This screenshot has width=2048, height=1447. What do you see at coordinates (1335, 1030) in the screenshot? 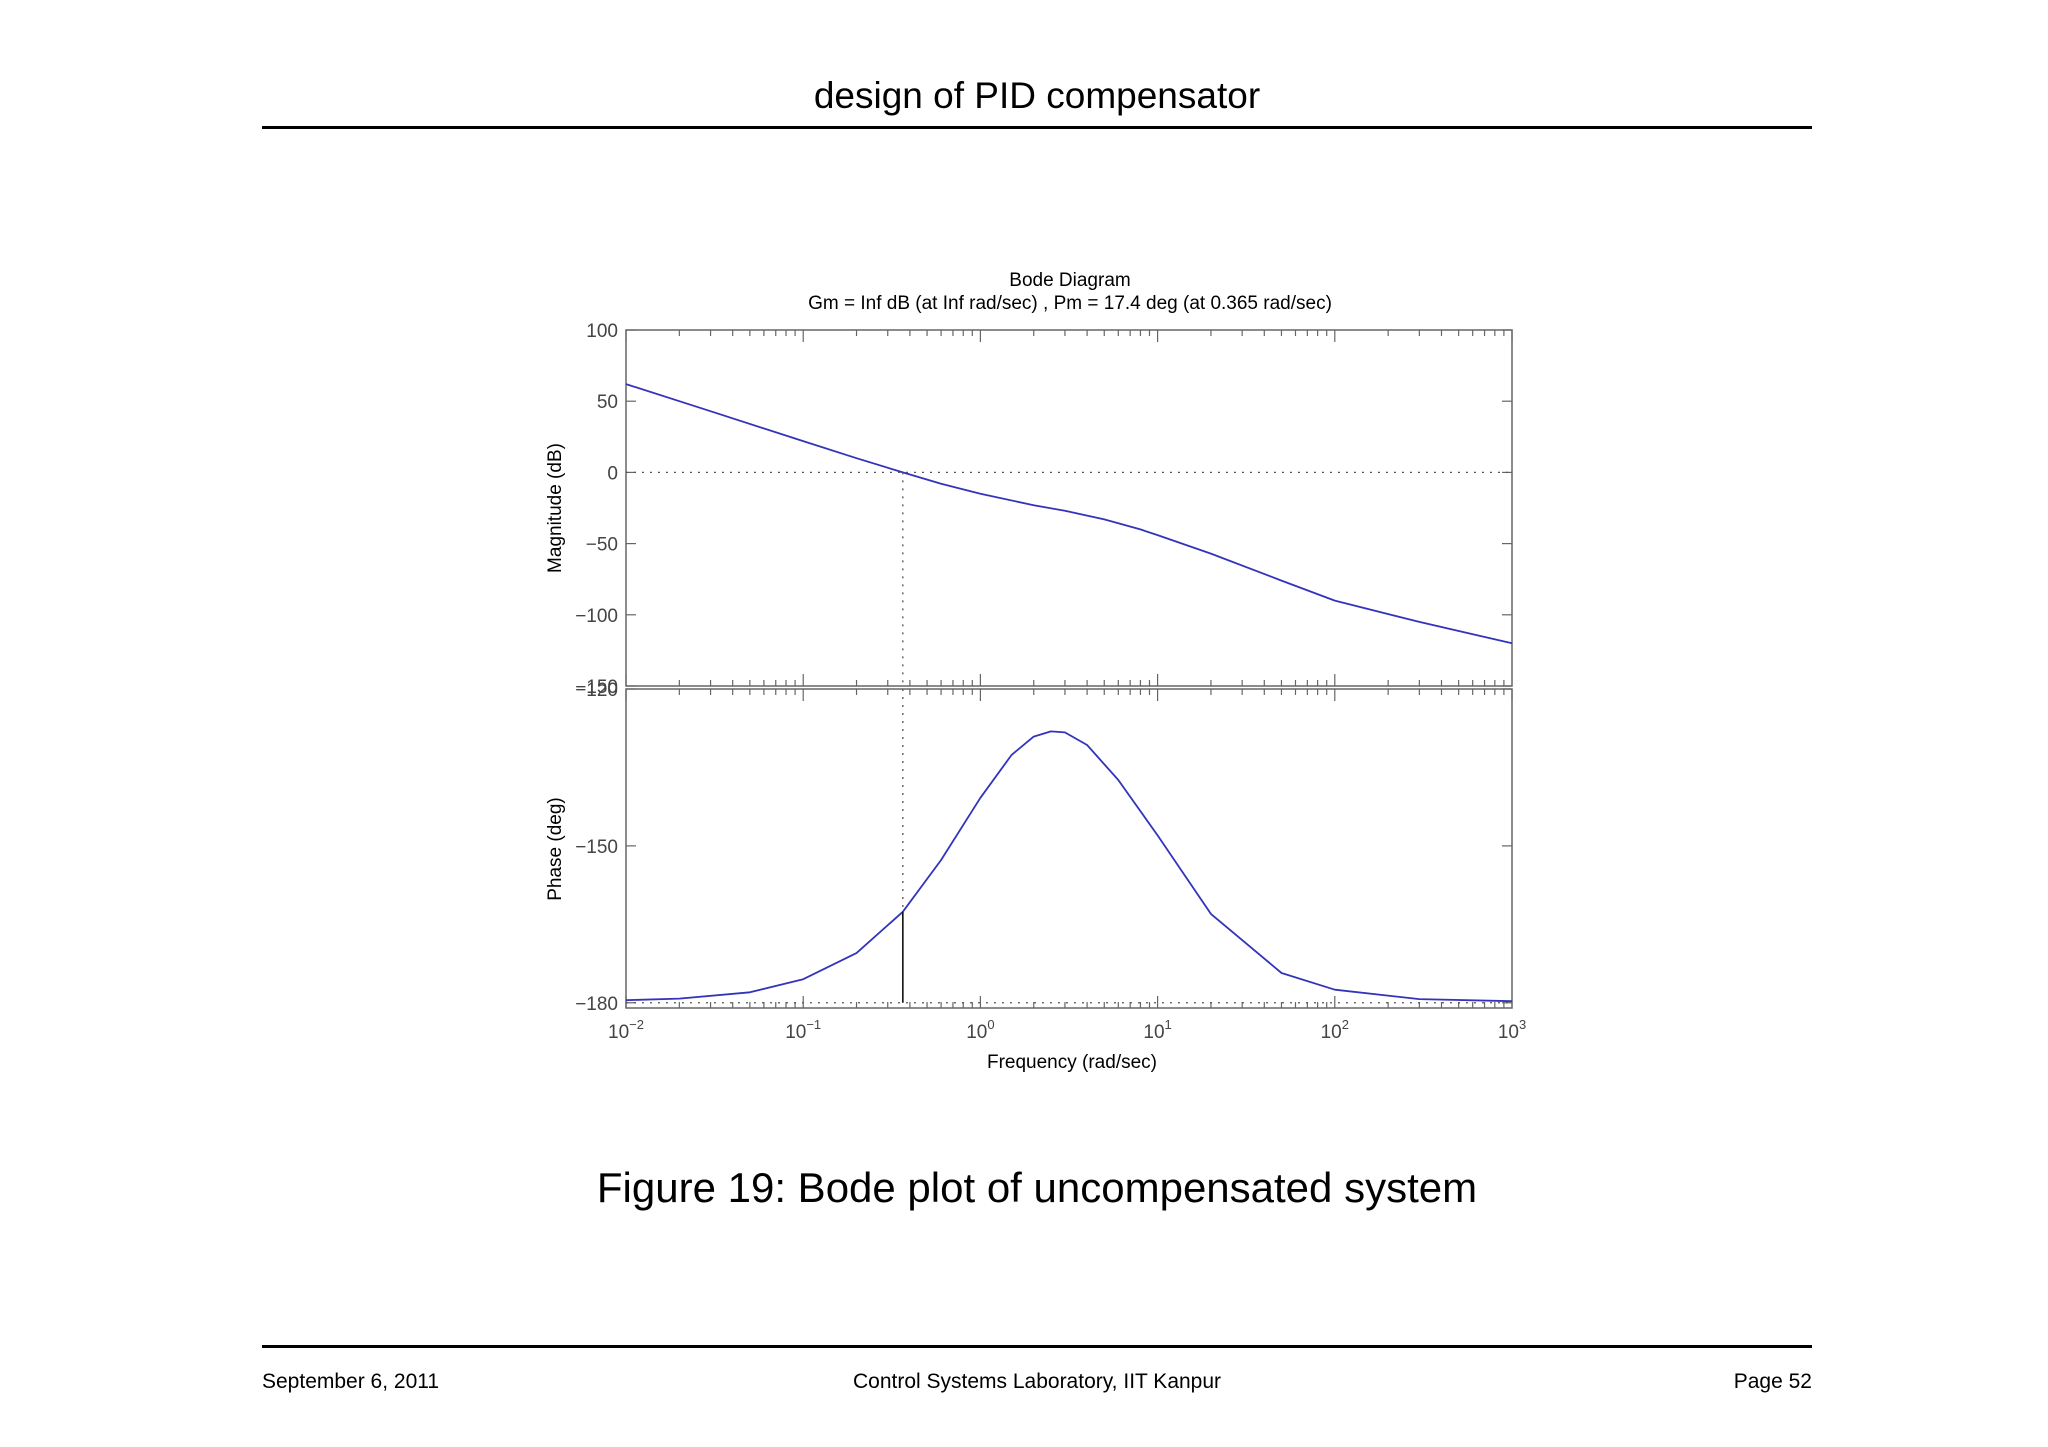
I see `frequency-tick-label: 10²` at bounding box center [1335, 1030].